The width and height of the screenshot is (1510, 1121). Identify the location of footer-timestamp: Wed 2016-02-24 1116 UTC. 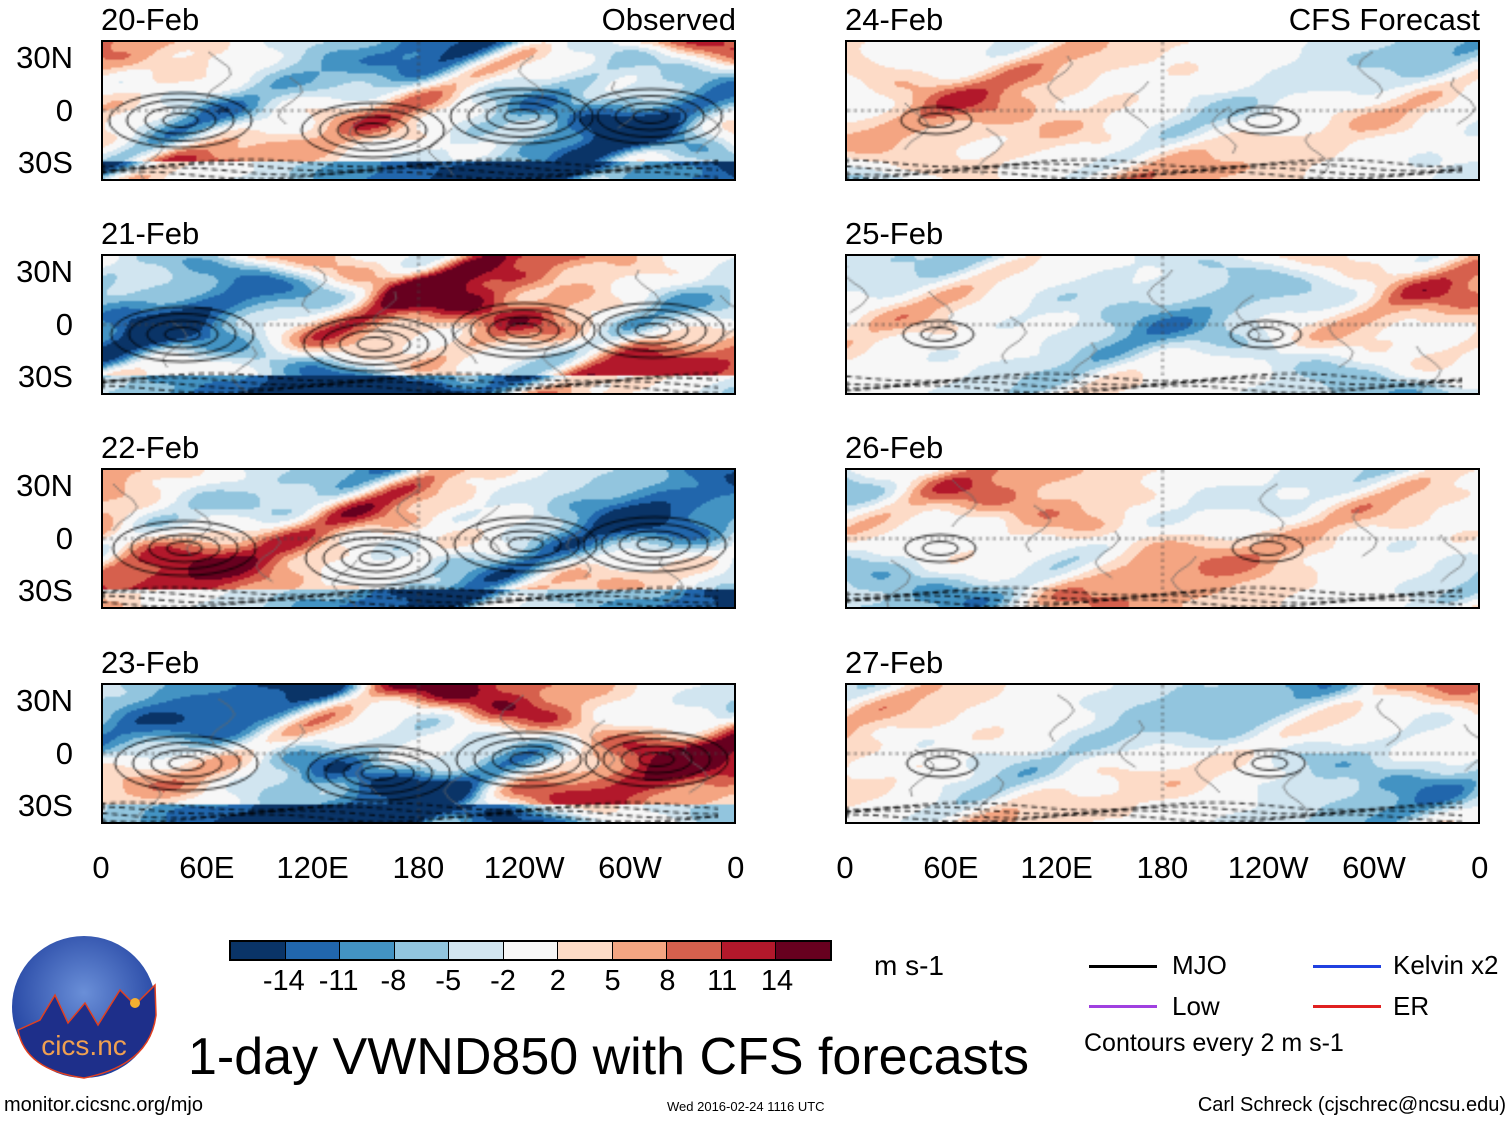
(746, 1106).